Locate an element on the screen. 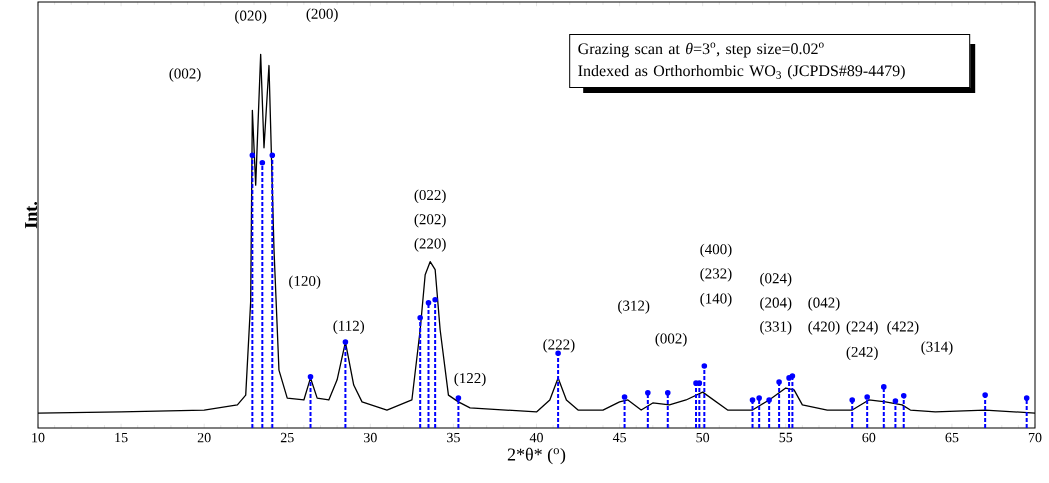  annotation: (120) is located at coordinates (305, 282).